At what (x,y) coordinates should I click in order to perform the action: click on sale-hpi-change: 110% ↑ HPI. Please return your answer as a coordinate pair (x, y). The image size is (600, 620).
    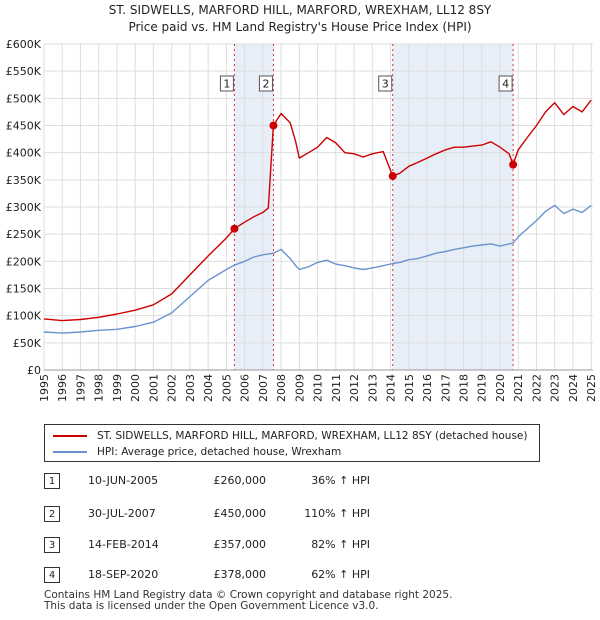
    Looking at the image, I should click on (337, 513).